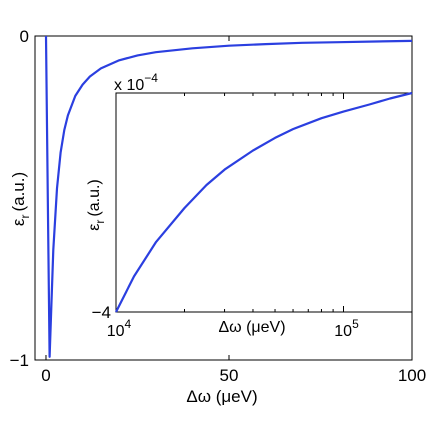  I want to click on main-y-tick-label-minus-1: −1, so click(19, 360).